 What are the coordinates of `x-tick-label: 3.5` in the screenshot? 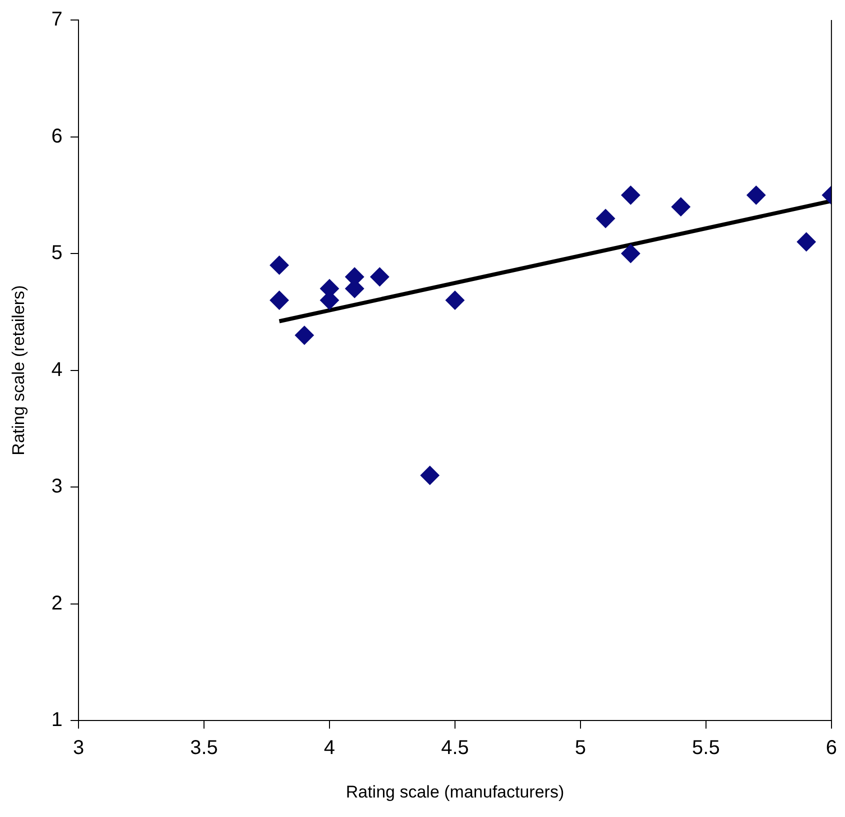 It's located at (204, 748).